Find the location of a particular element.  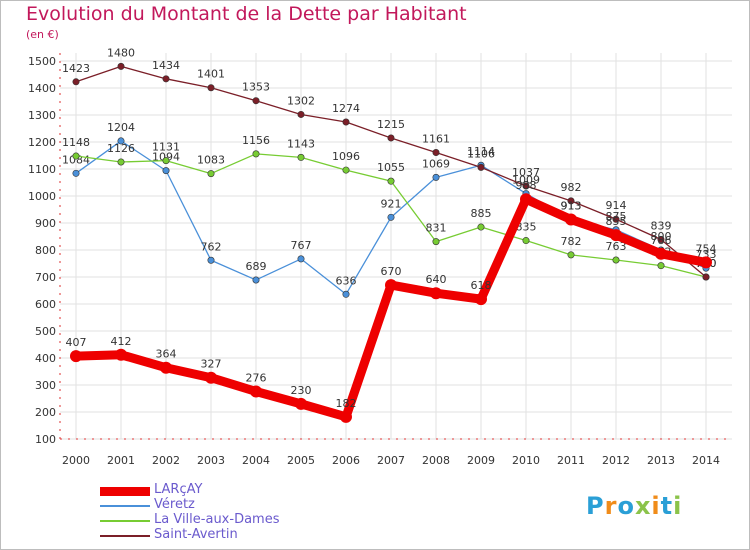

data-label: 855 is located at coordinates (616, 221).